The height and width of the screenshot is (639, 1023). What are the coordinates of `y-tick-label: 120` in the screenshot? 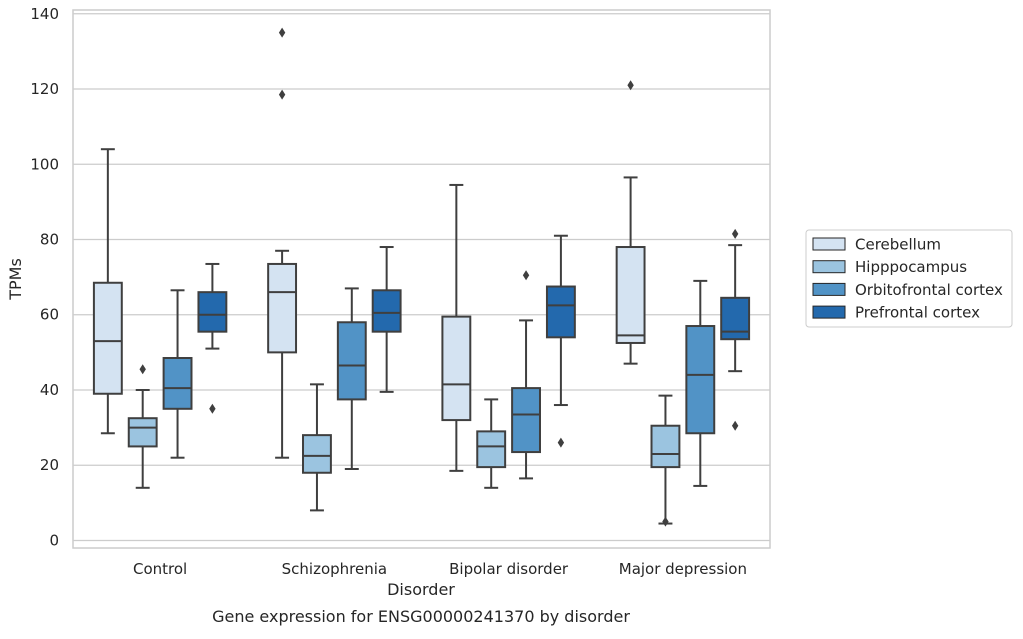 It's located at (44, 89).